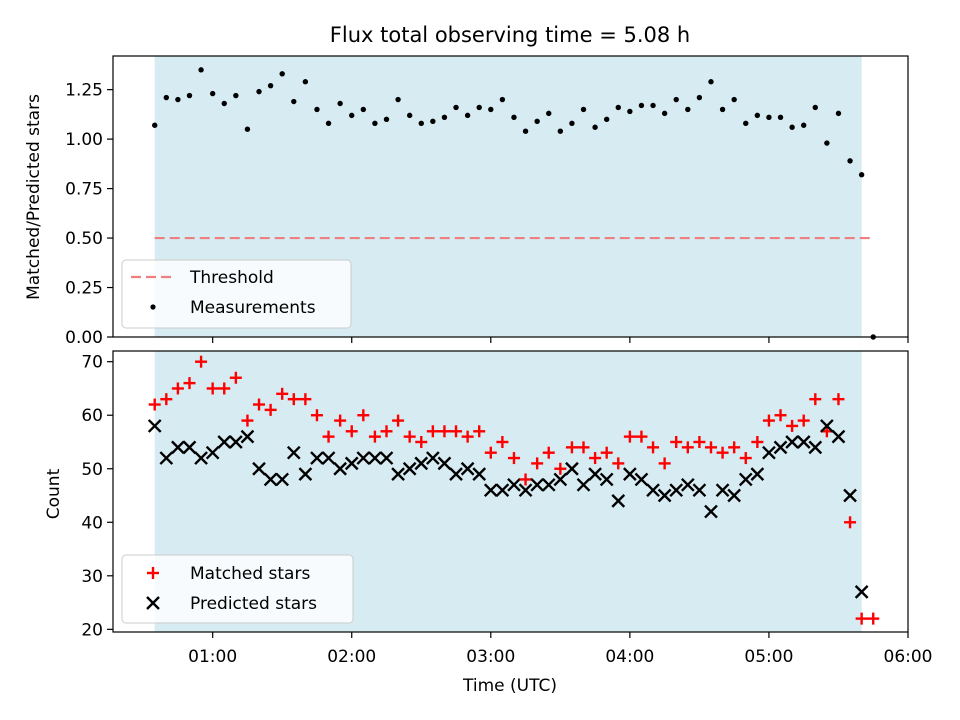  What do you see at coordinates (84, 91) in the screenshot?
I see `y-tick-label: 1.25` at bounding box center [84, 91].